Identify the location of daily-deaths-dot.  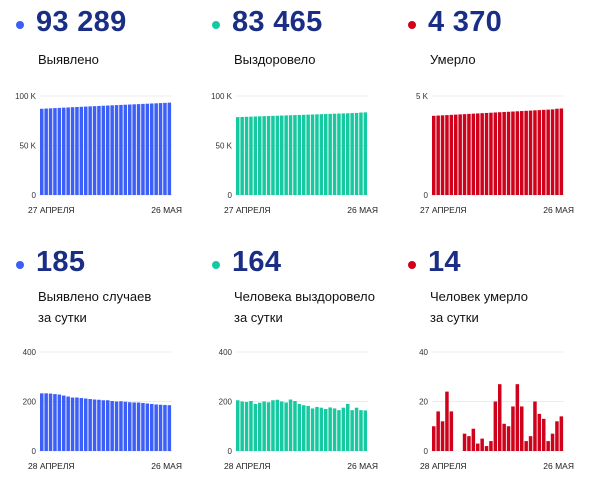
(412, 265).